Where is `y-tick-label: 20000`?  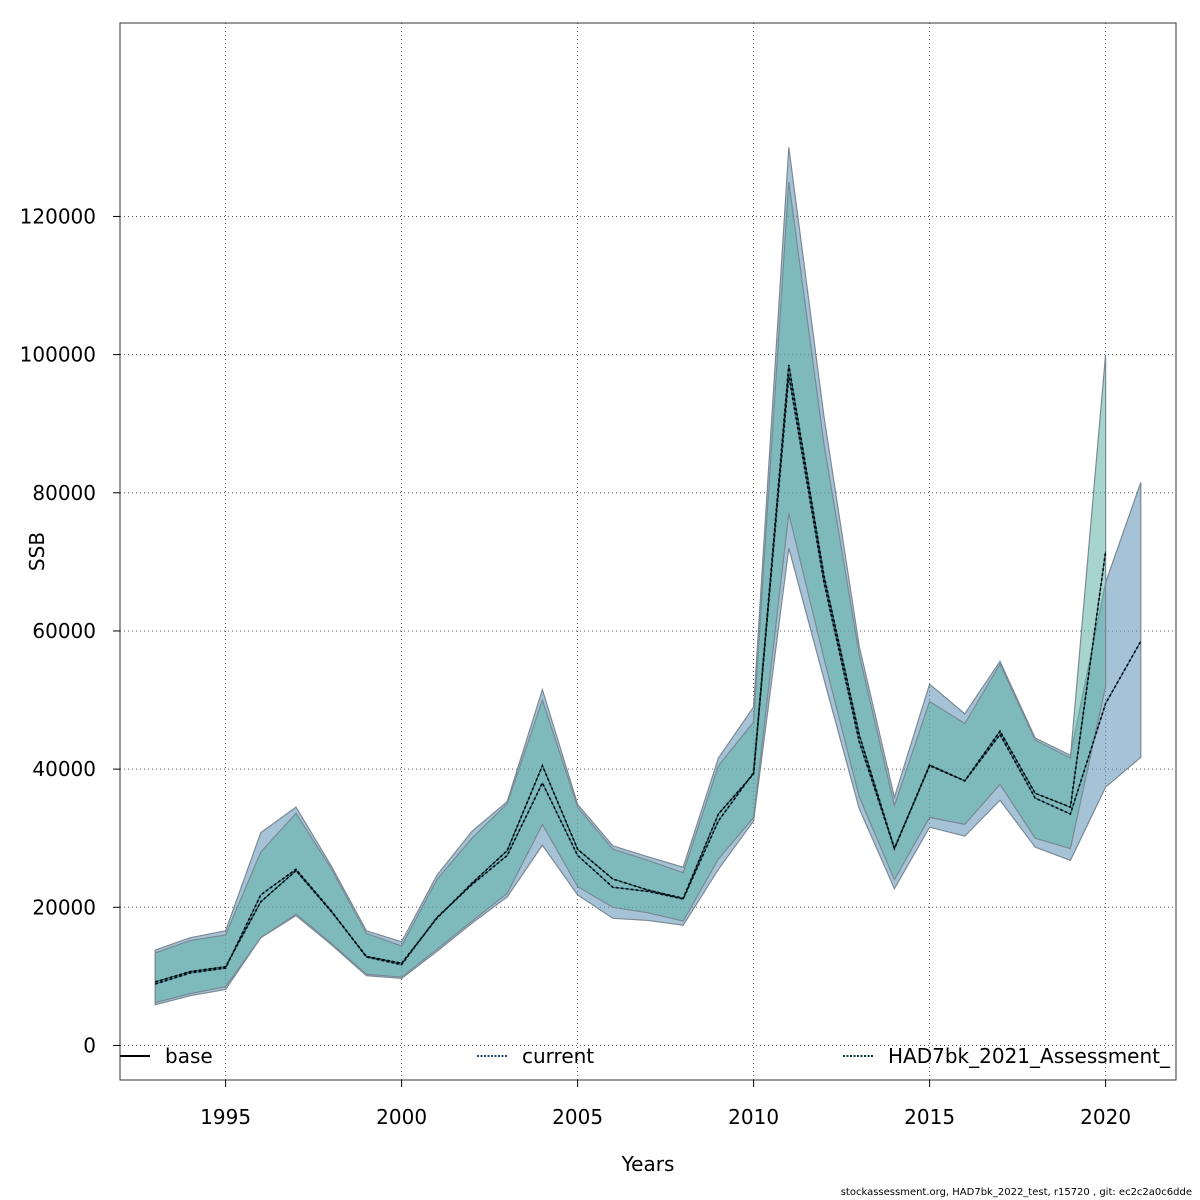
y-tick-label: 20000 is located at coordinates (64, 907).